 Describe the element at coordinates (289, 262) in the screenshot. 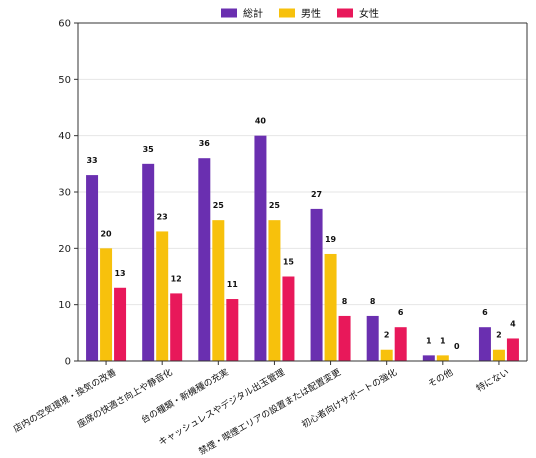

I see `data-label: 15` at that location.